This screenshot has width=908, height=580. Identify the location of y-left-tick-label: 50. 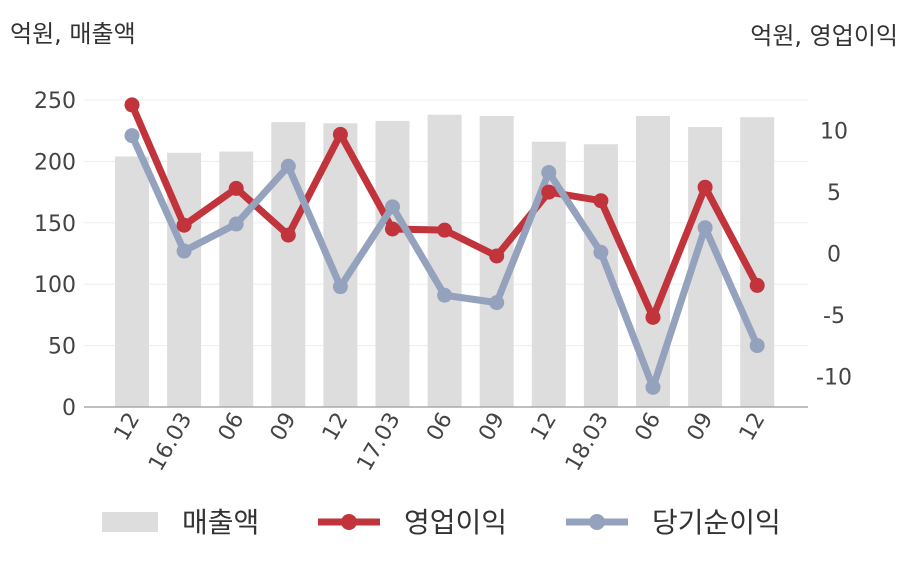
(62, 347).